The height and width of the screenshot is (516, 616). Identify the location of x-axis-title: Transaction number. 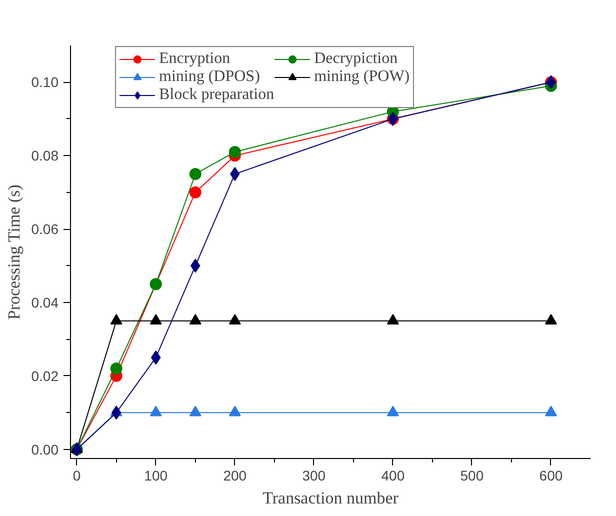
(330, 498).